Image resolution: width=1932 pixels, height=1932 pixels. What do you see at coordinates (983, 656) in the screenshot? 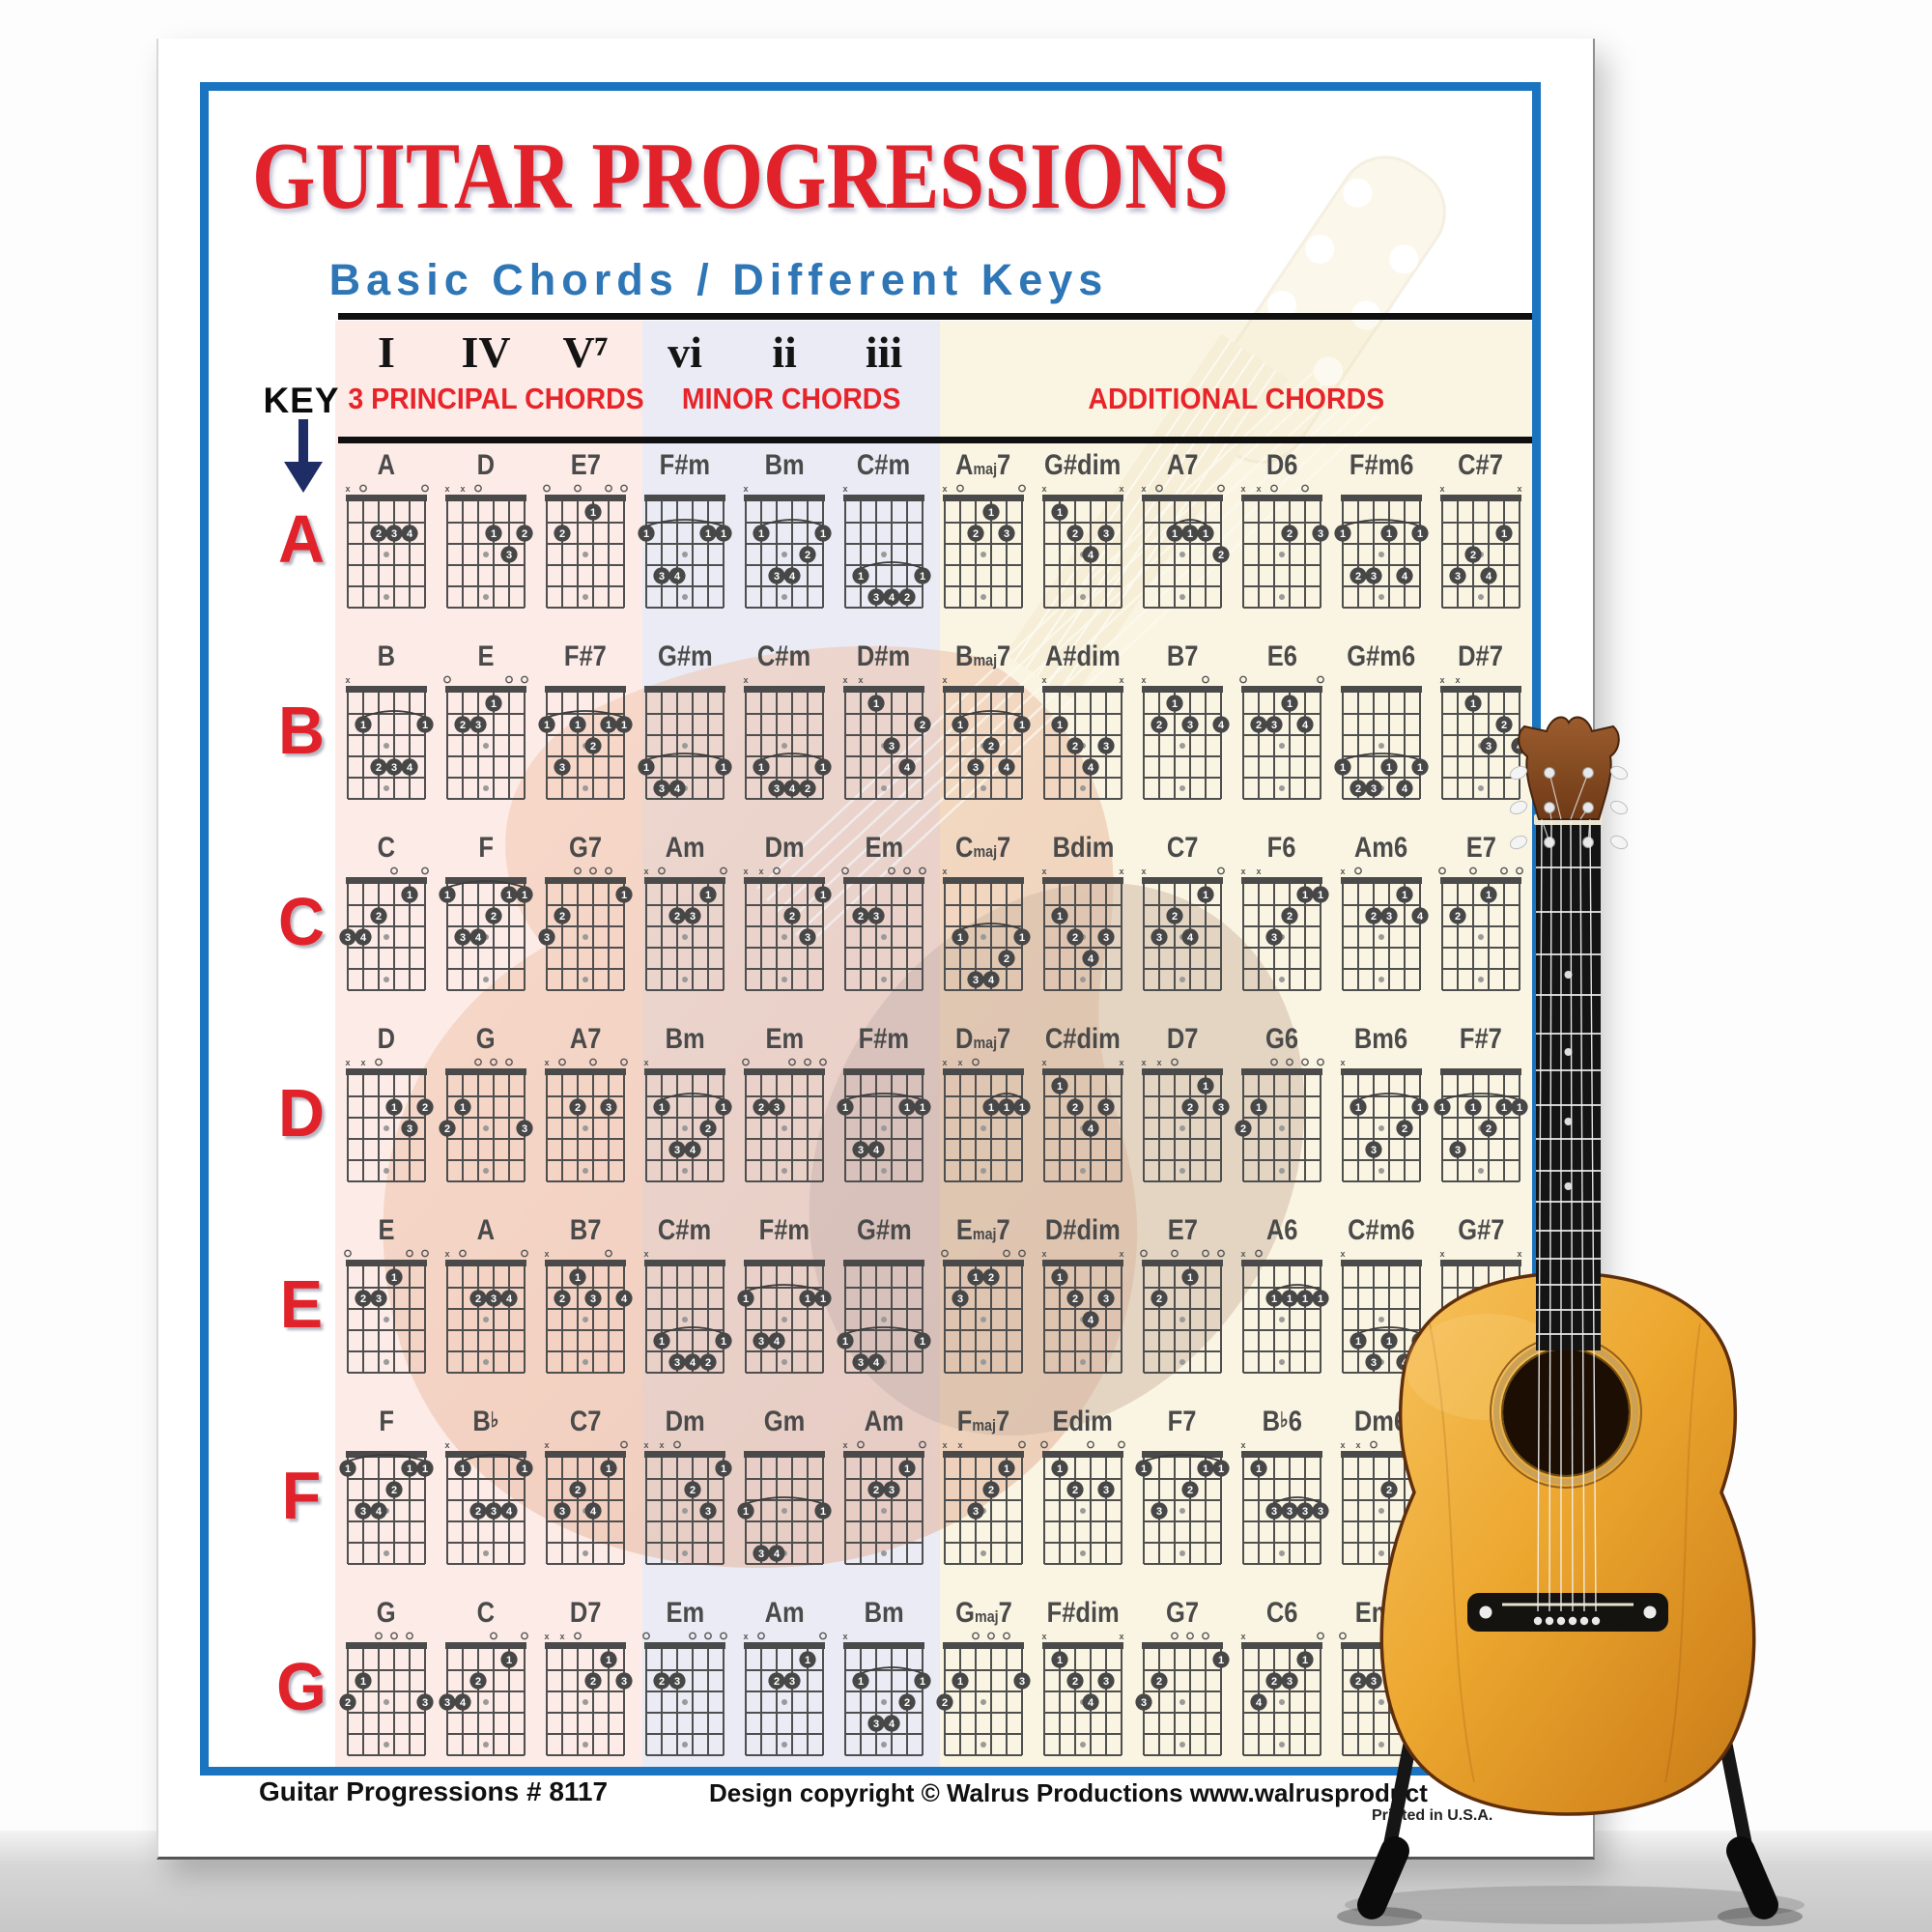
I see `chord-name-B-Bmaj7: Bmaj7` at bounding box center [983, 656].